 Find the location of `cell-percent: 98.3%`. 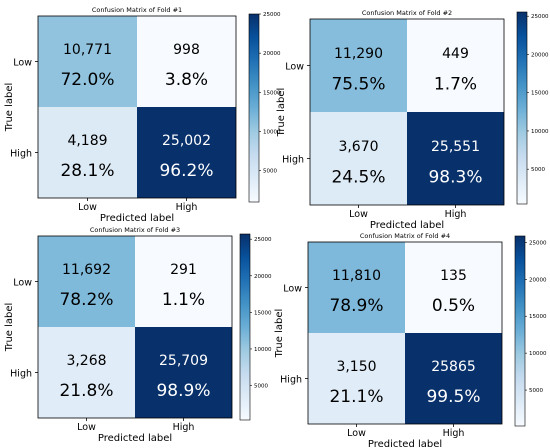

cell-percent: 98.3% is located at coordinates (455, 178).